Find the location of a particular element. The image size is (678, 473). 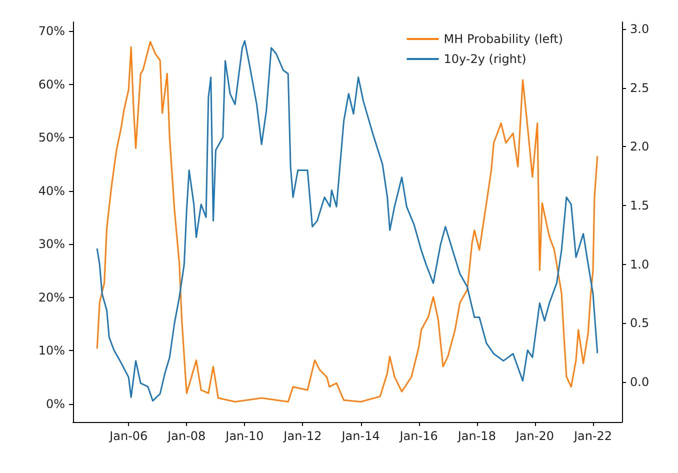

x-tick-label: Jan-18 is located at coordinates (476, 436).